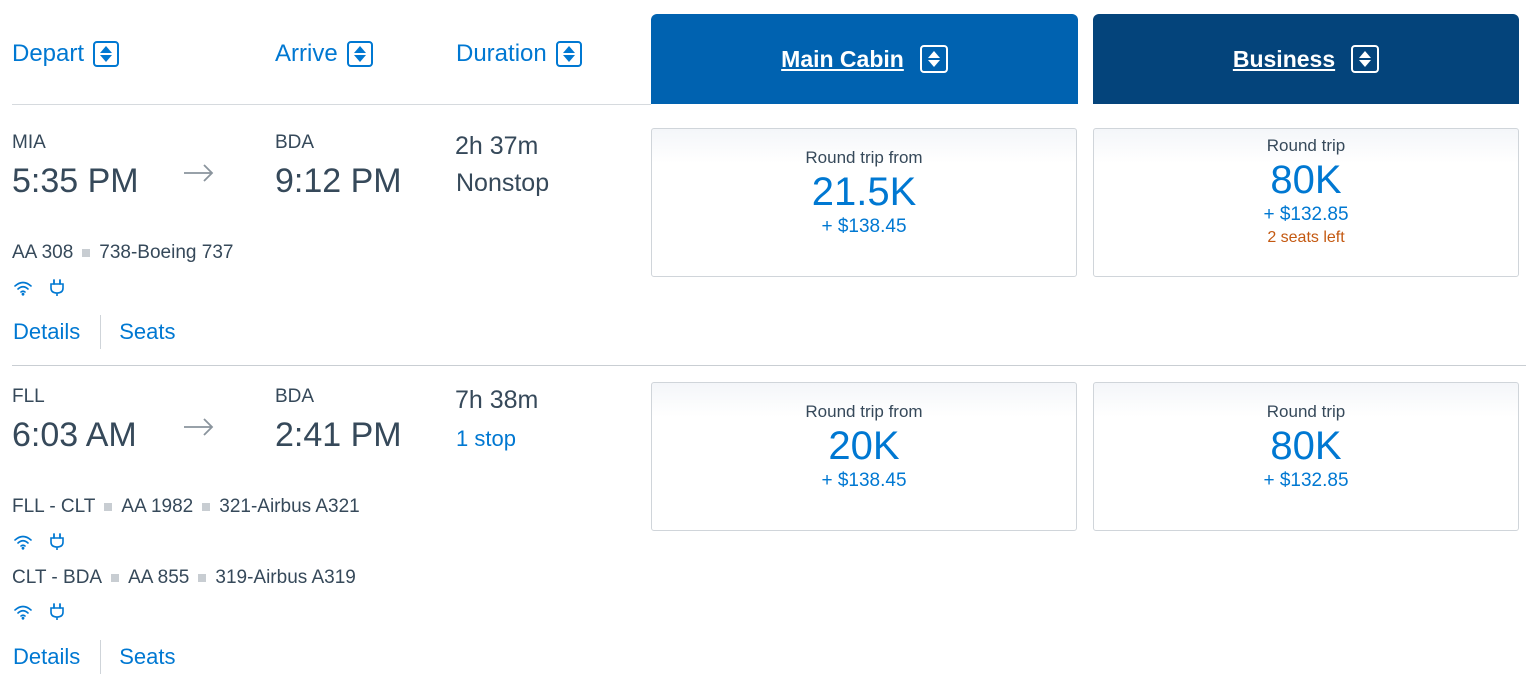  I want to click on flight-duration: 7h 38m, so click(497, 400).